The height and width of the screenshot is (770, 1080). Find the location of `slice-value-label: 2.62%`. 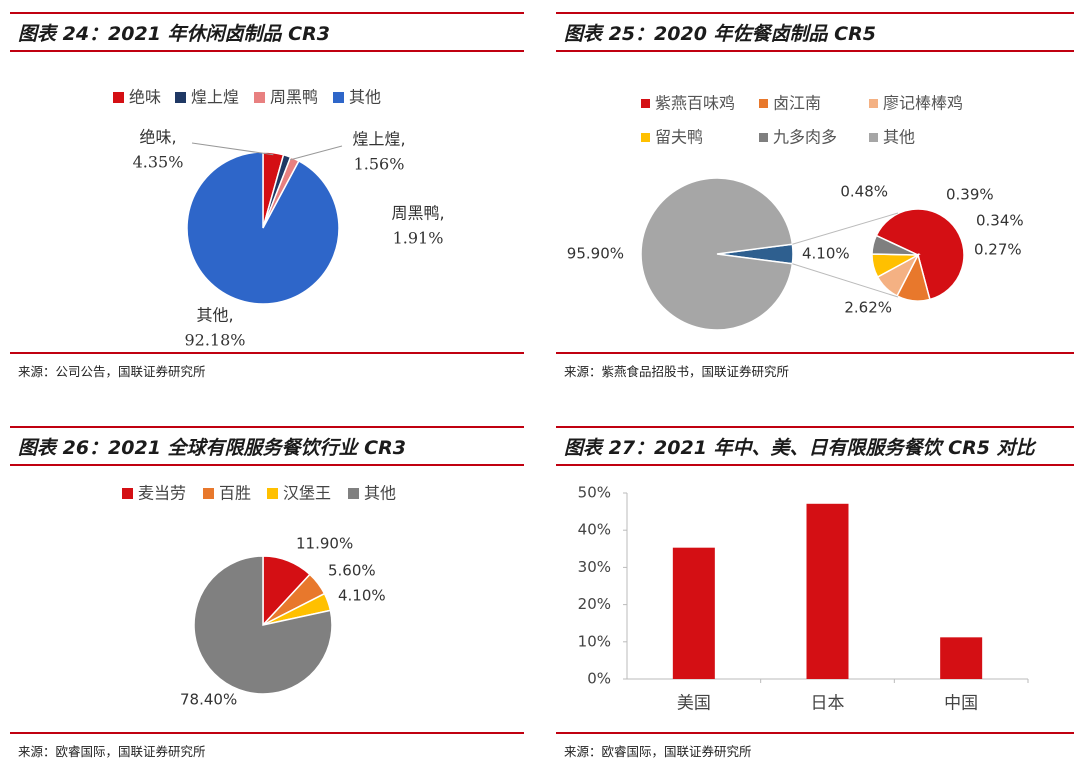

slice-value-label: 2.62% is located at coordinates (868, 308).